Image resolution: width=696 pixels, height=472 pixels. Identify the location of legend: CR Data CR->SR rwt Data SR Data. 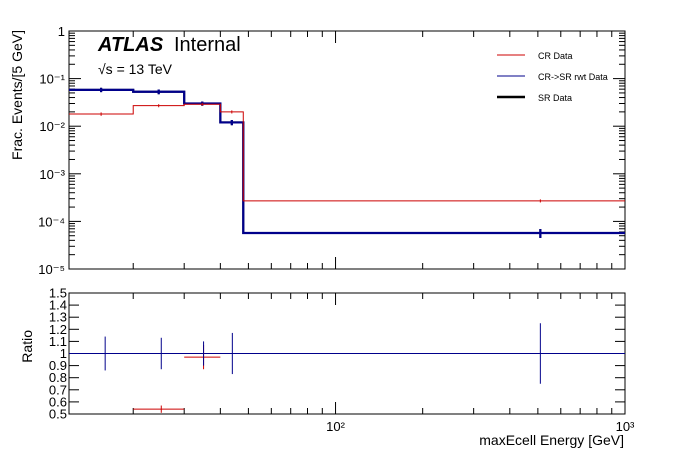
(552, 77).